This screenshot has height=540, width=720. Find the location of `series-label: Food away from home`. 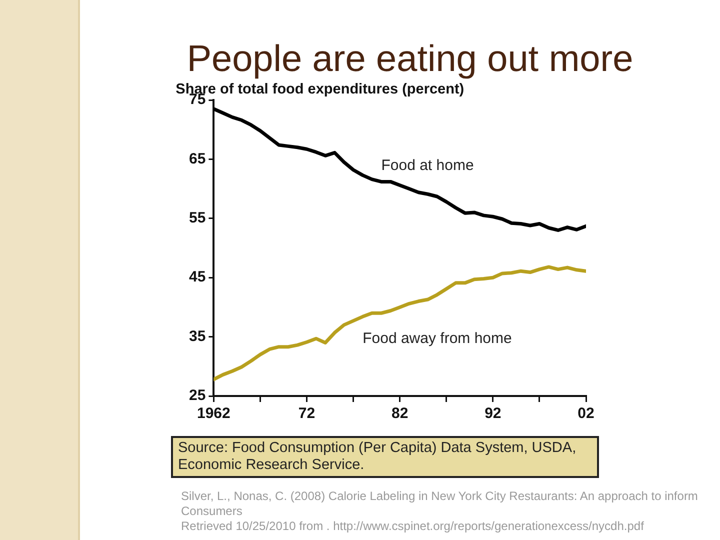

series-label: Food away from home is located at coordinates (437, 338).